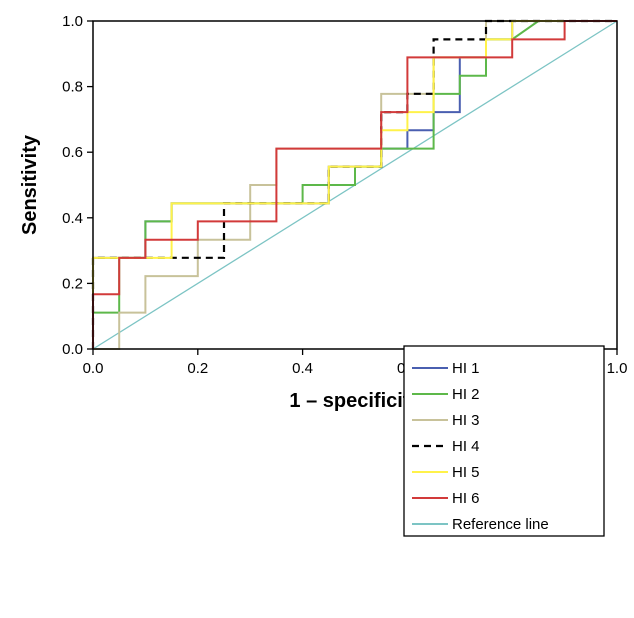 The width and height of the screenshot is (634, 618). Describe the element at coordinates (617, 368) in the screenshot. I see `x-tick-label: 1.0` at that location.